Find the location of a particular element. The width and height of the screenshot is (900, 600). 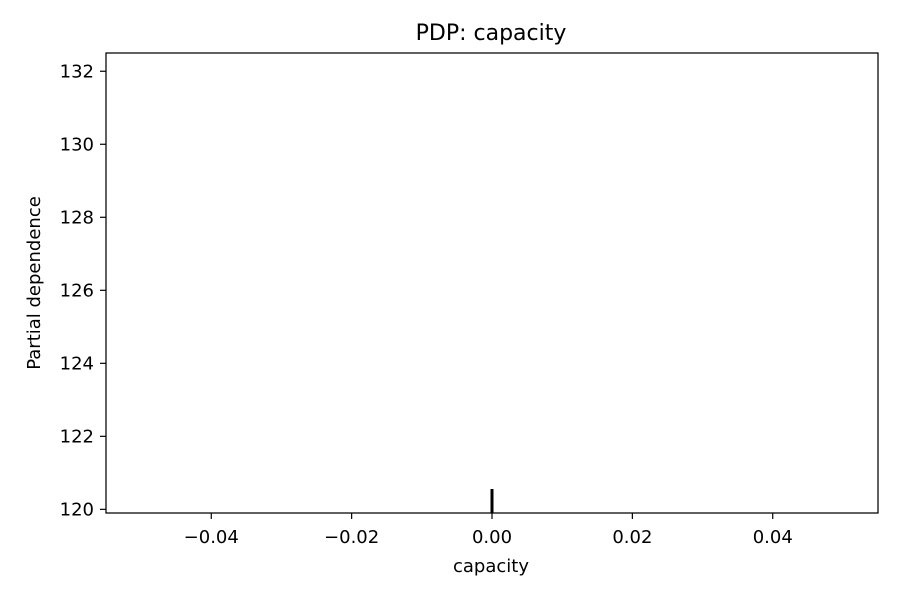

y-tick-label: 128 is located at coordinates (77, 217).